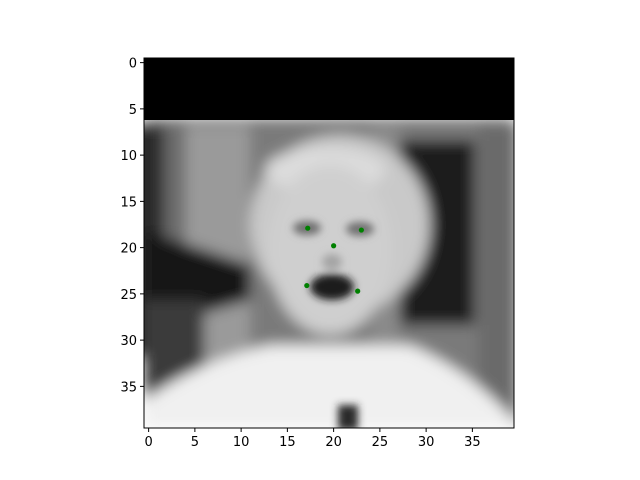 The width and height of the screenshot is (640, 480). What do you see at coordinates (128, 341) in the screenshot?
I see `y-tick-label: 30` at bounding box center [128, 341].